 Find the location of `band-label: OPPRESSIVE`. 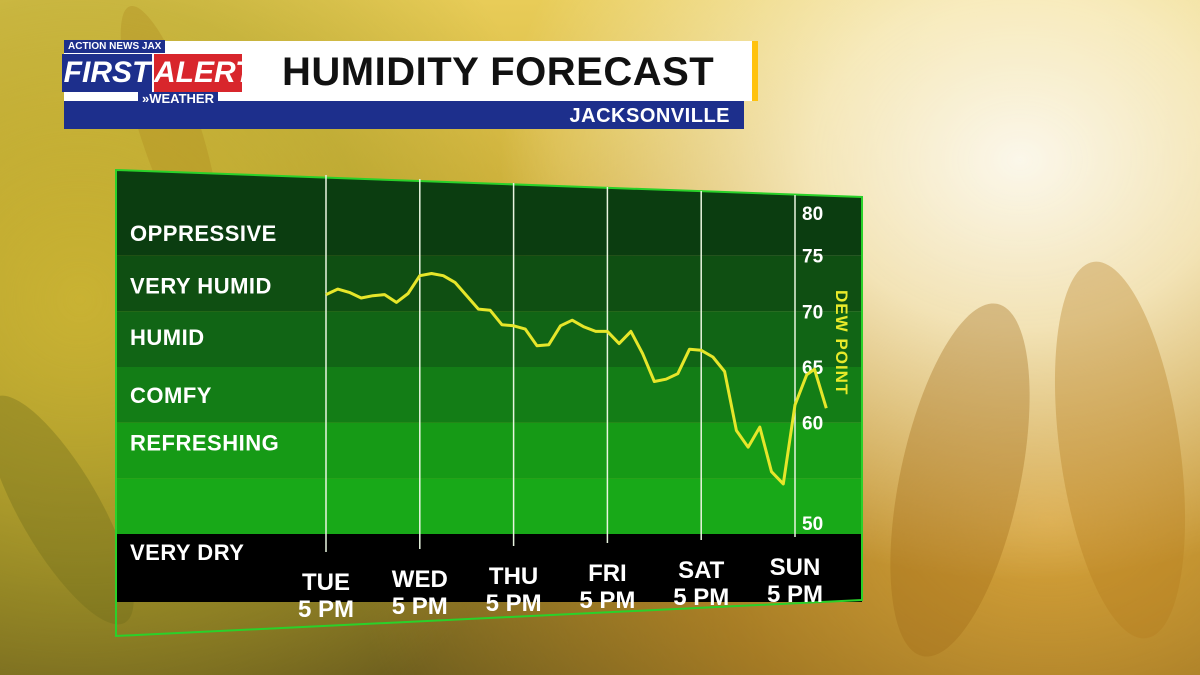

band-label: OPPRESSIVE is located at coordinates (203, 233).